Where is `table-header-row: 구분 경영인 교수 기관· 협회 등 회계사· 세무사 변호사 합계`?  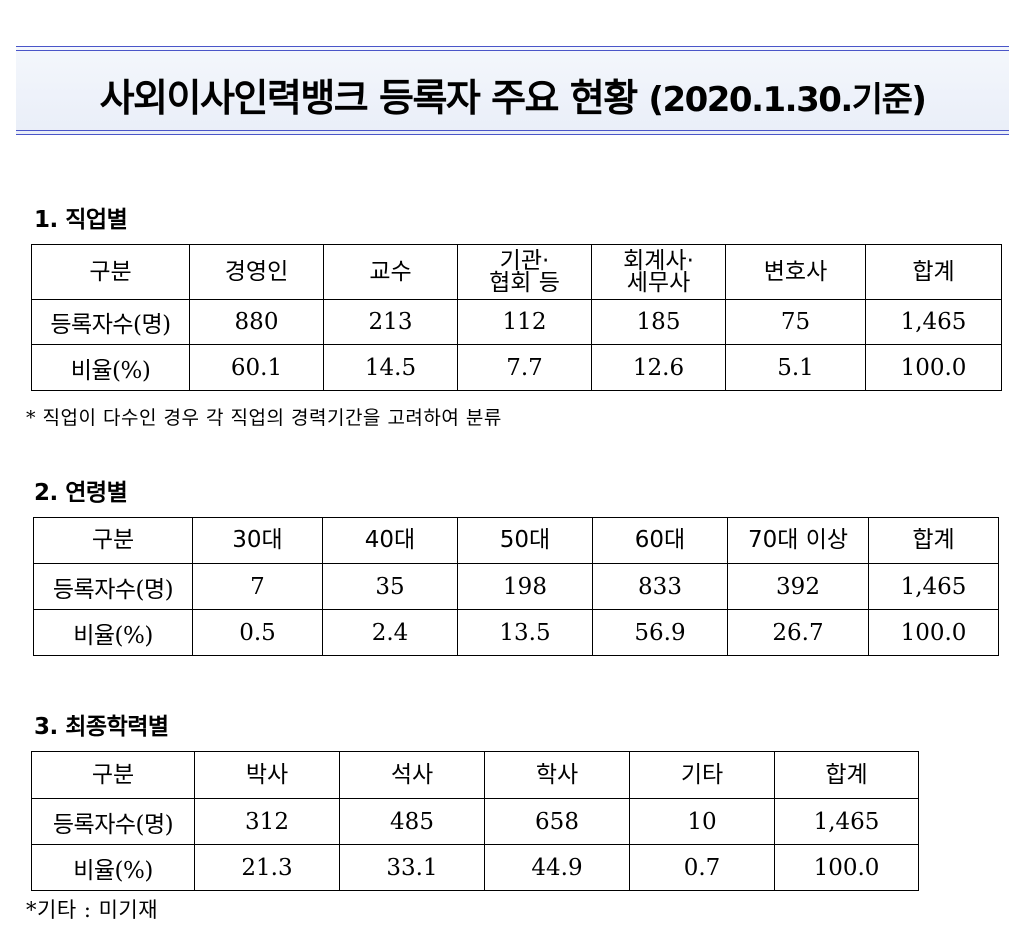 table-header-row: 구분 경영인 교수 기관· 협회 등 회계사· 세무사 변호사 합계 is located at coordinates (516, 272).